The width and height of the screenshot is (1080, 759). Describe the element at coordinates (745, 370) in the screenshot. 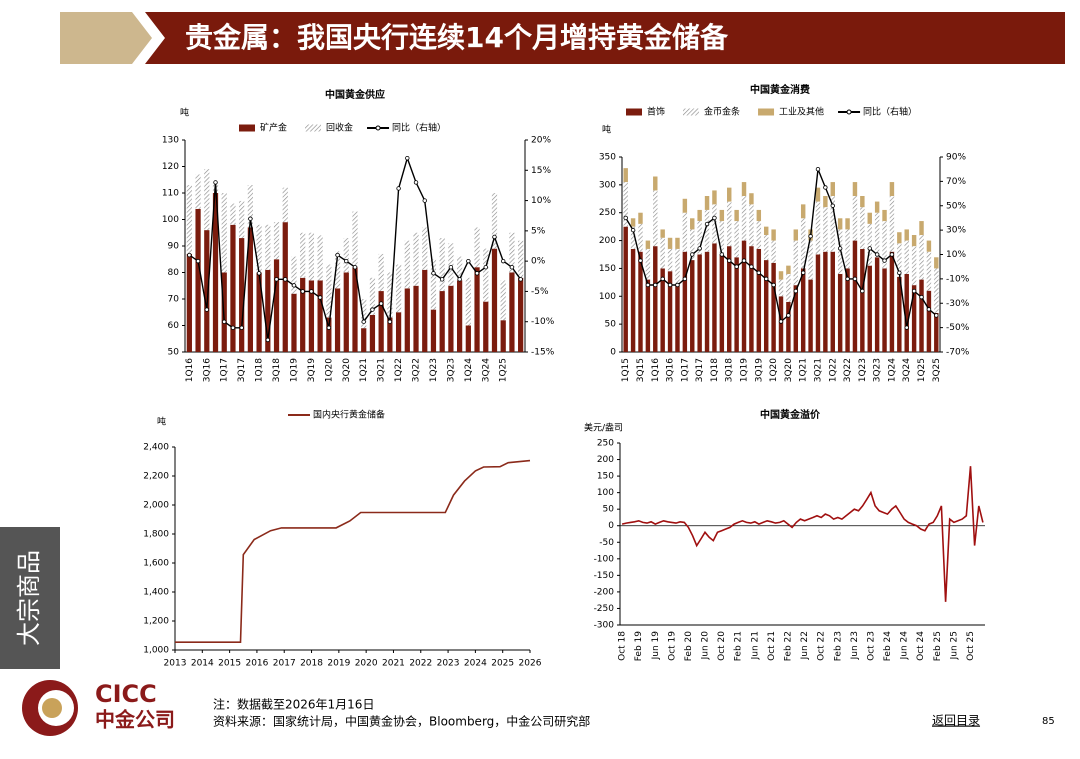

I see `x-tick-label: 1Q19` at that location.